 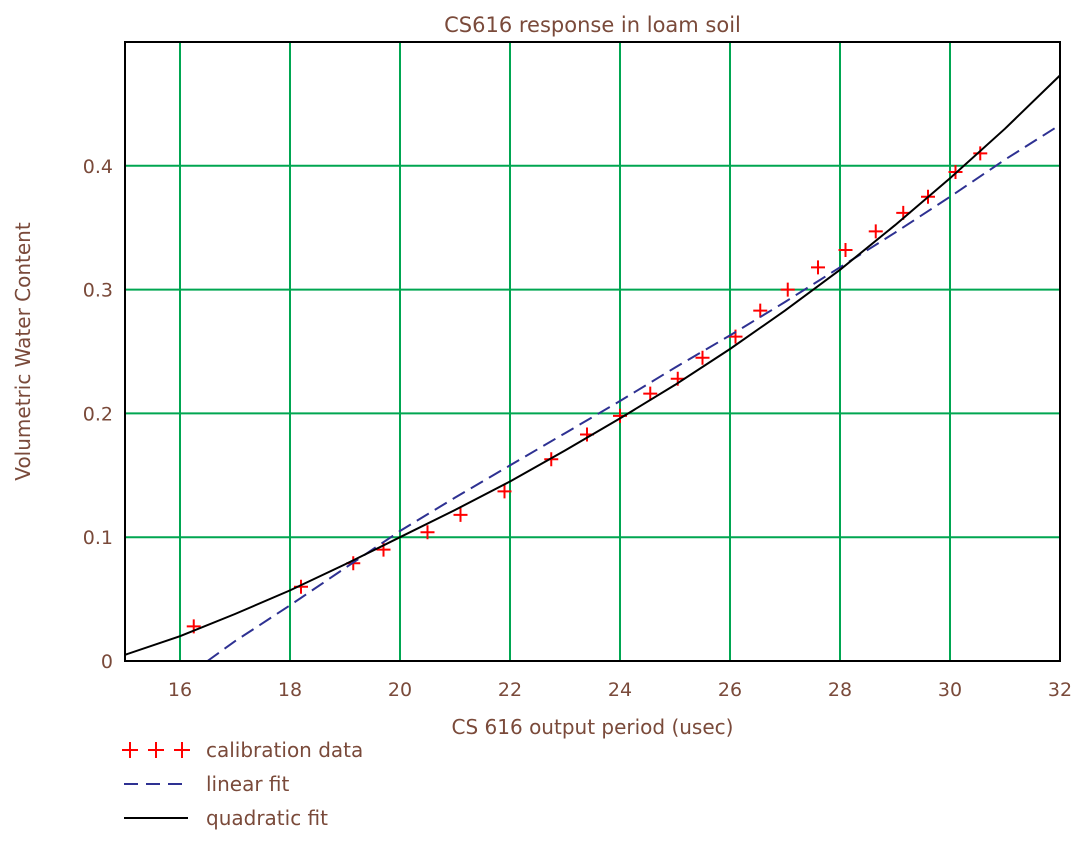 What do you see at coordinates (593, 727) in the screenshot?
I see `x-axis-title: CS 616 output period (usec)` at bounding box center [593, 727].